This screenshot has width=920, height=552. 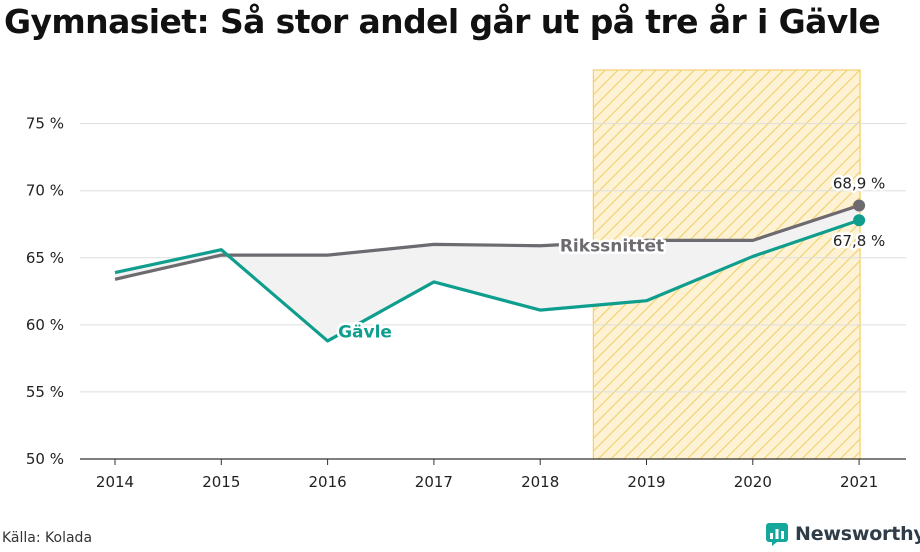 I want to click on y-tick-label: 60 %, so click(x=45, y=325).